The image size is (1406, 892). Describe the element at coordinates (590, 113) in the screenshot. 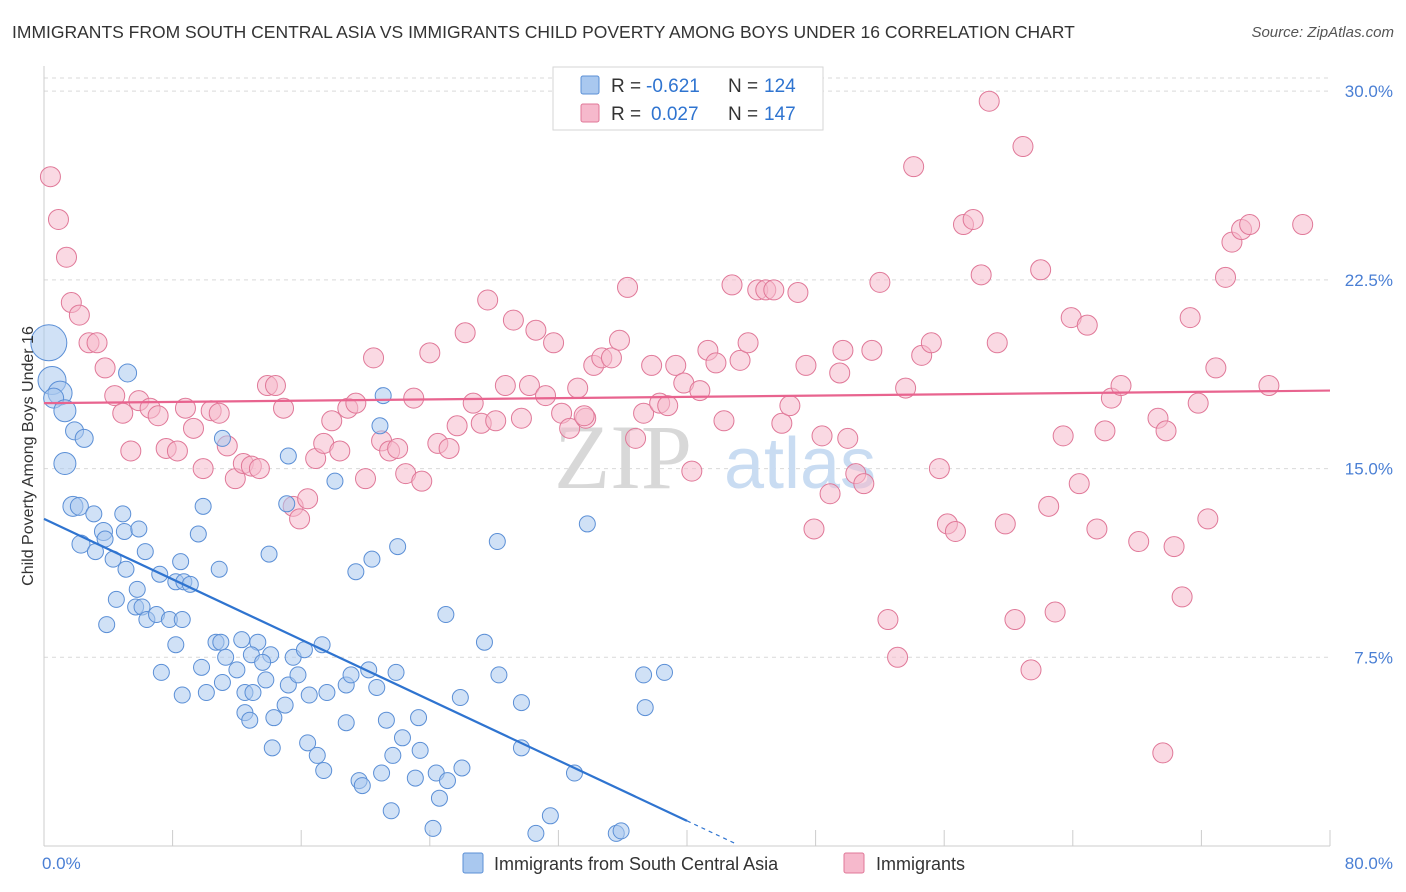

I see `legend-swatch-pink` at that location.